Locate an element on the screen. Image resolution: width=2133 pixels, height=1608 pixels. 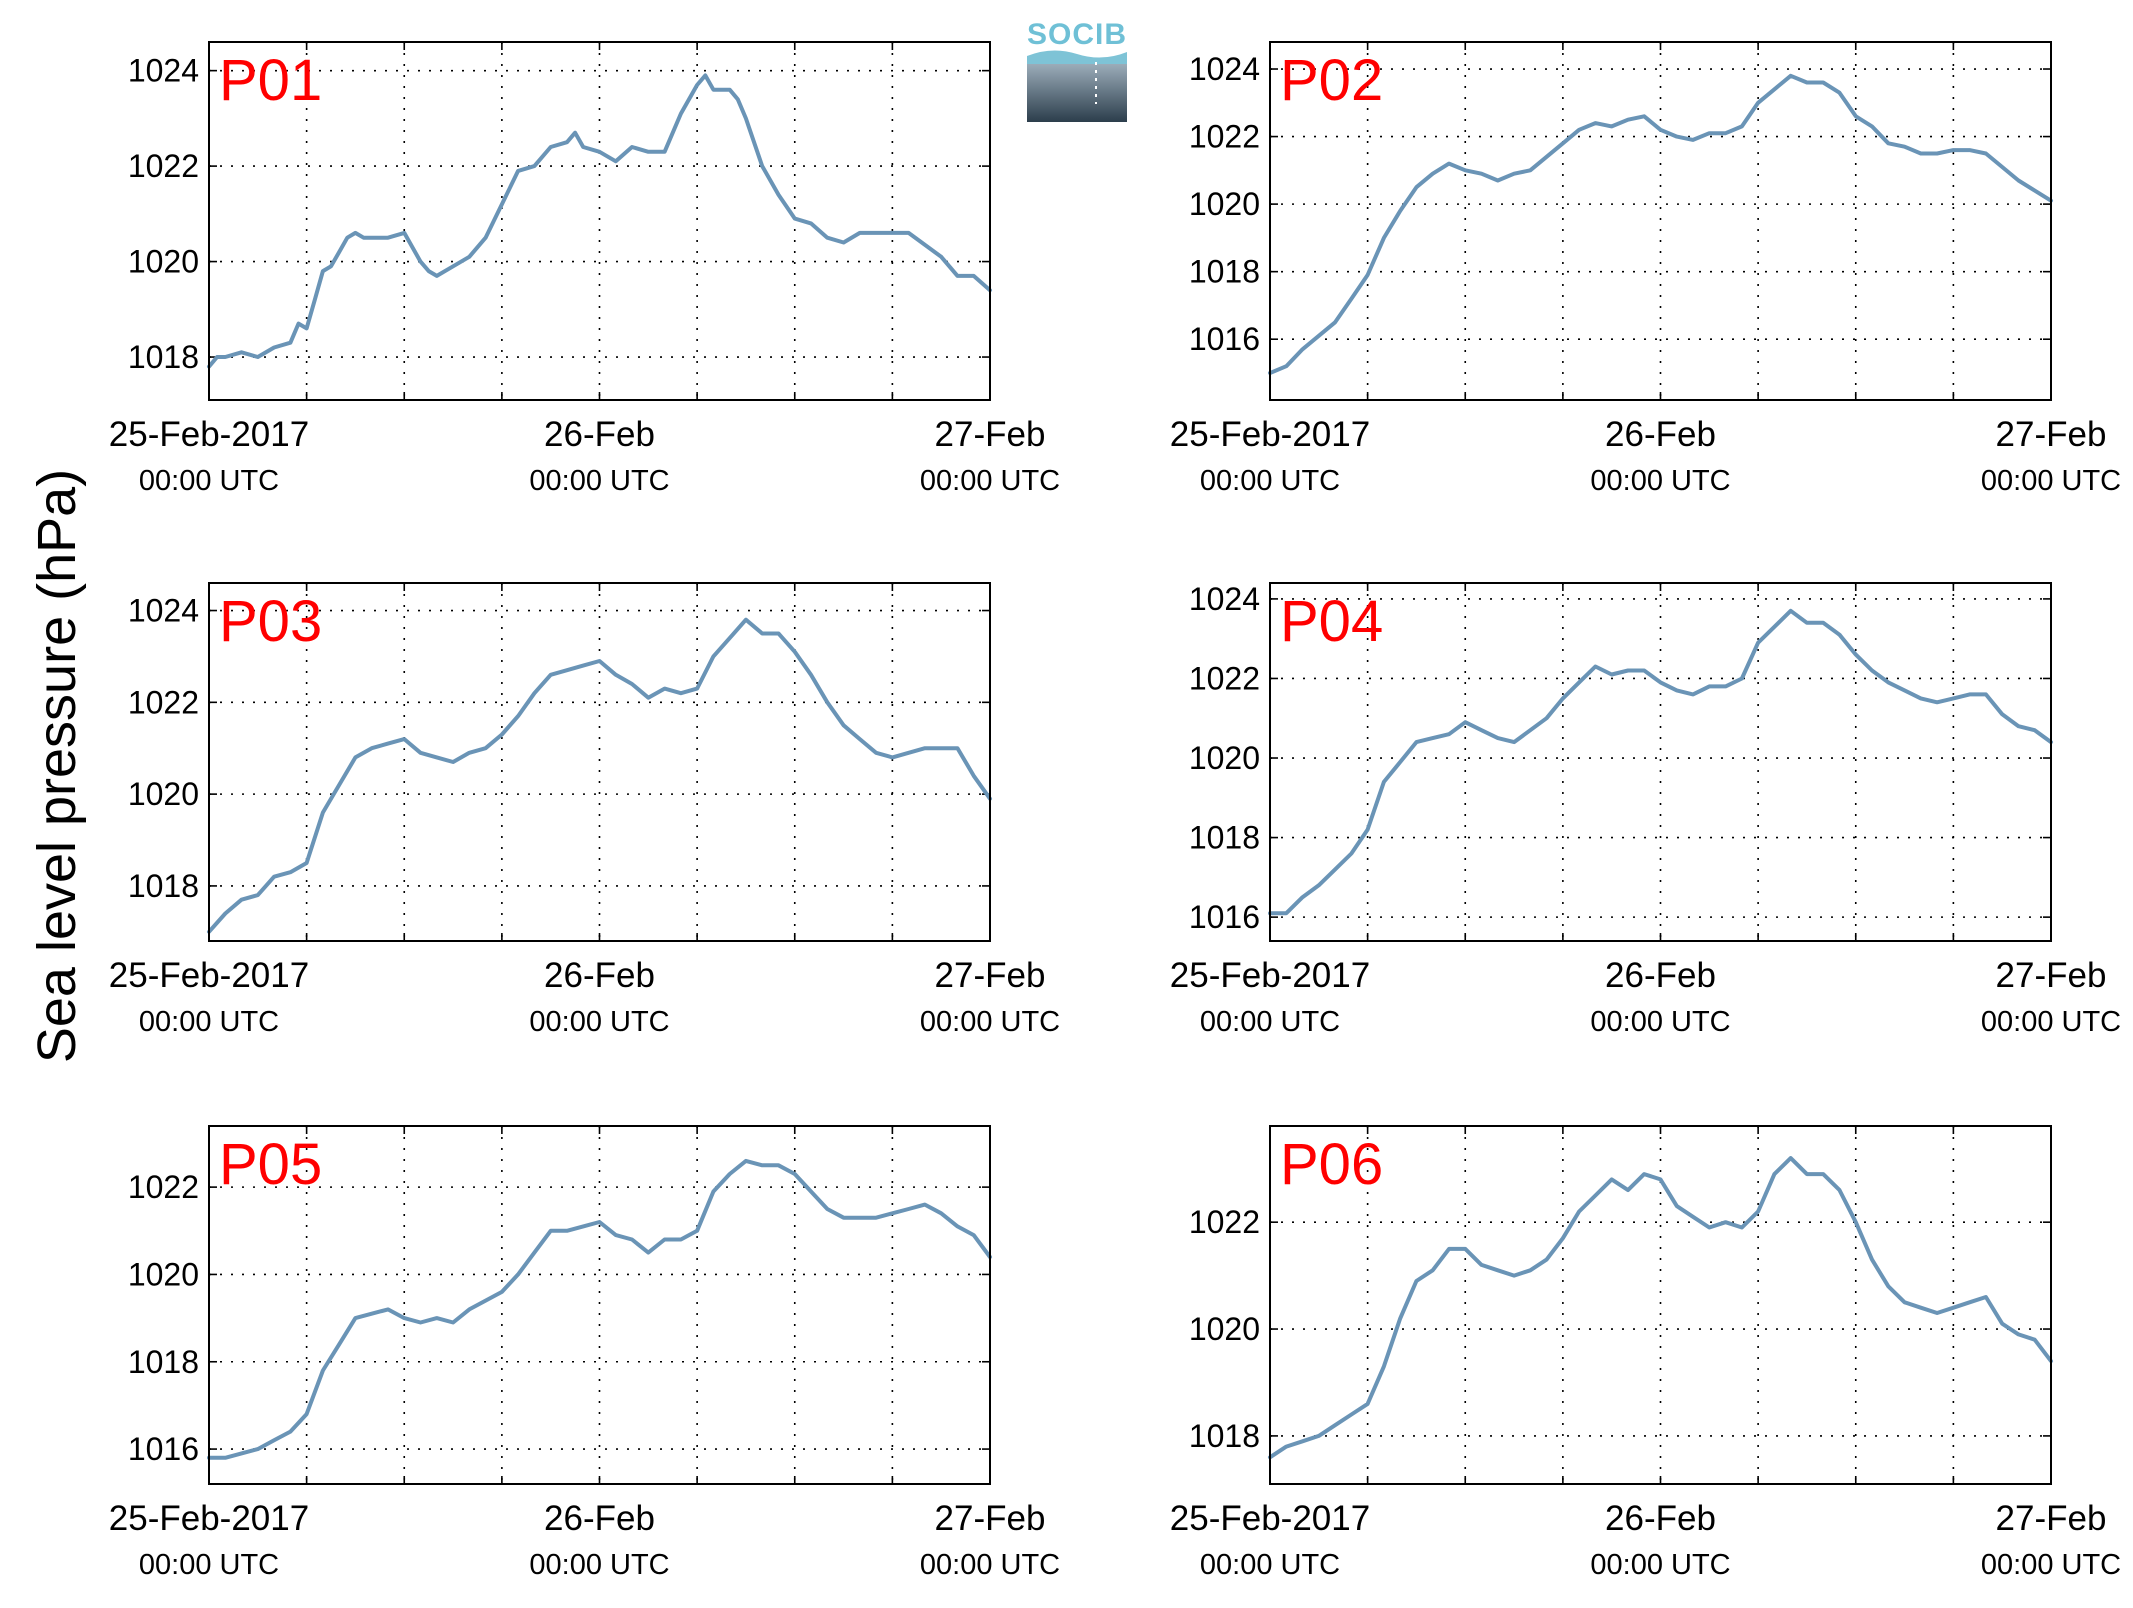
panel-title: P02 is located at coordinates (1331, 80).